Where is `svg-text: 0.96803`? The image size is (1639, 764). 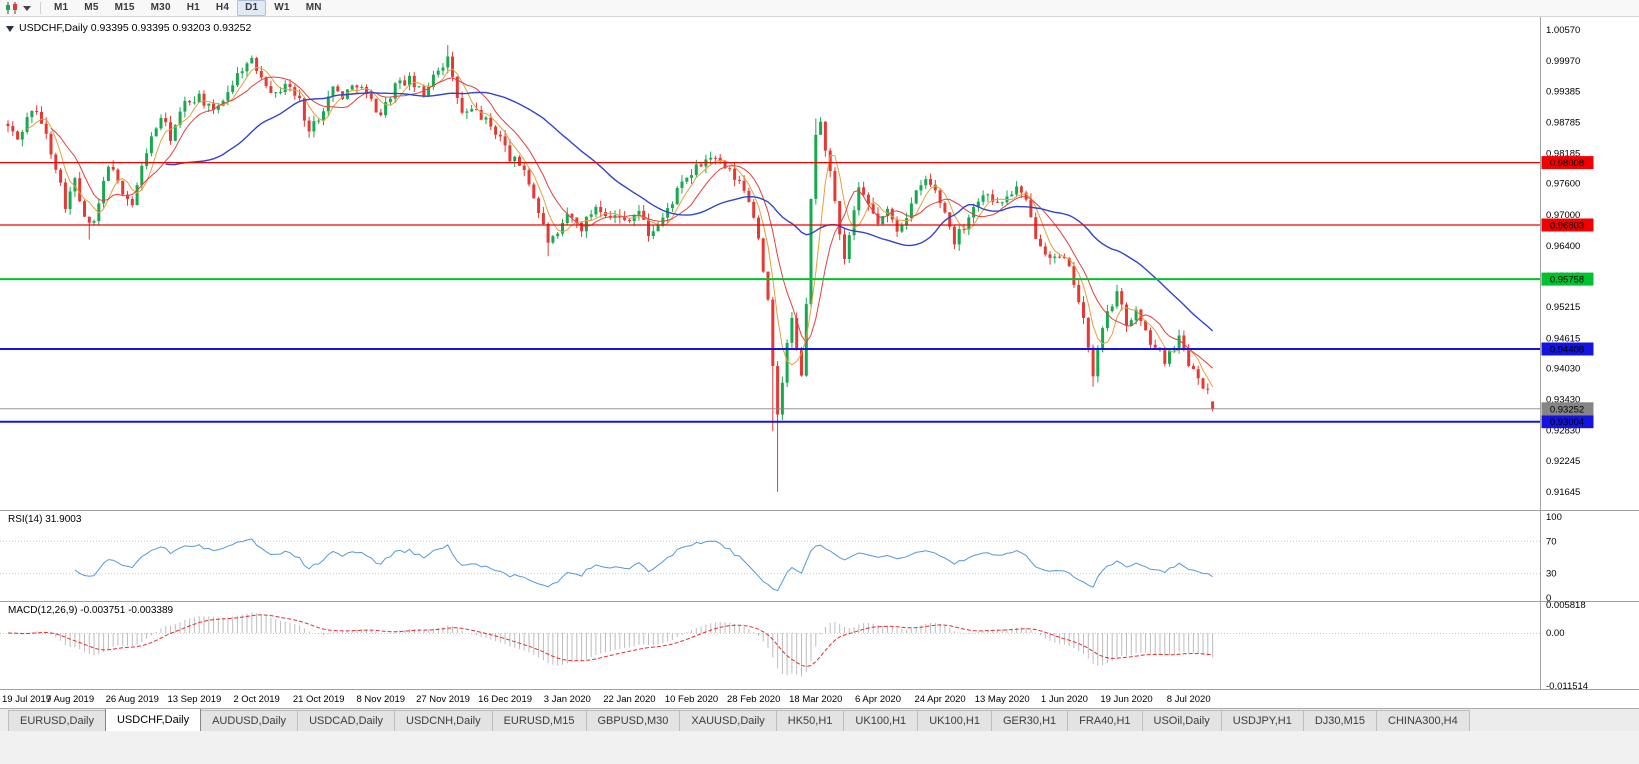 svg-text: 0.96803 is located at coordinates (1567, 225).